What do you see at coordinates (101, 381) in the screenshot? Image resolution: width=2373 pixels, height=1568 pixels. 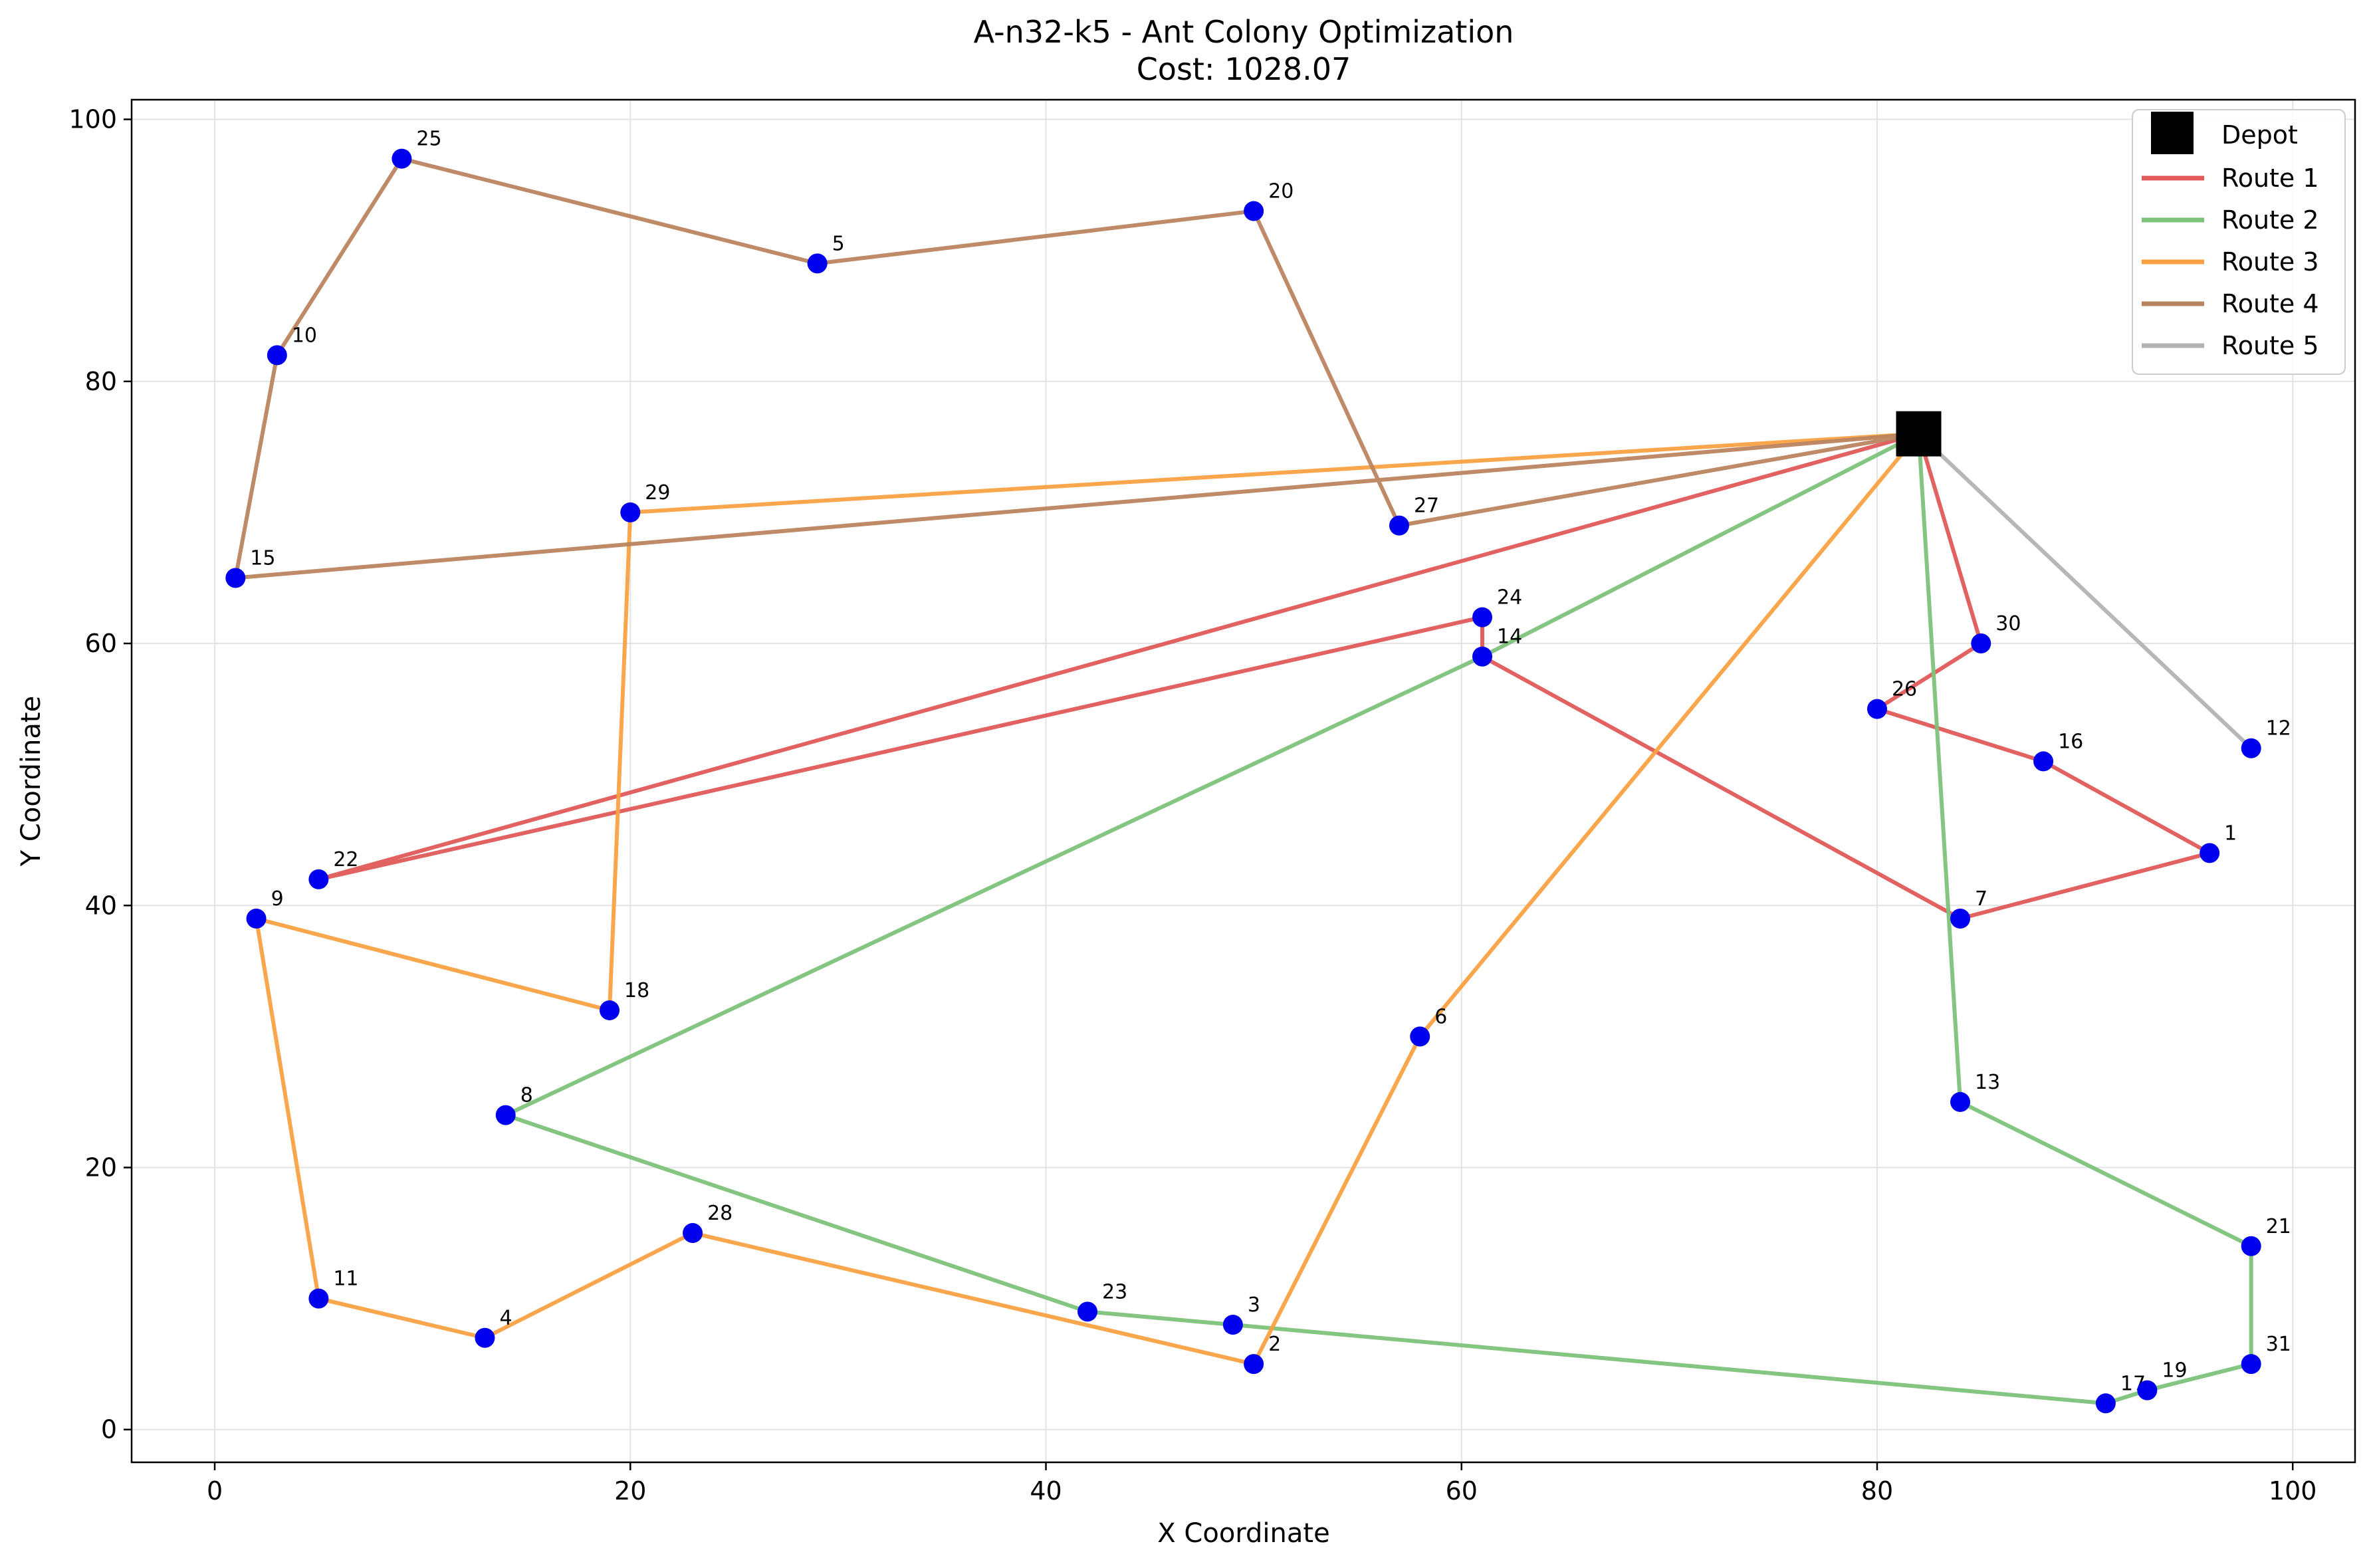 I see `y-tick-label: 80` at bounding box center [101, 381].